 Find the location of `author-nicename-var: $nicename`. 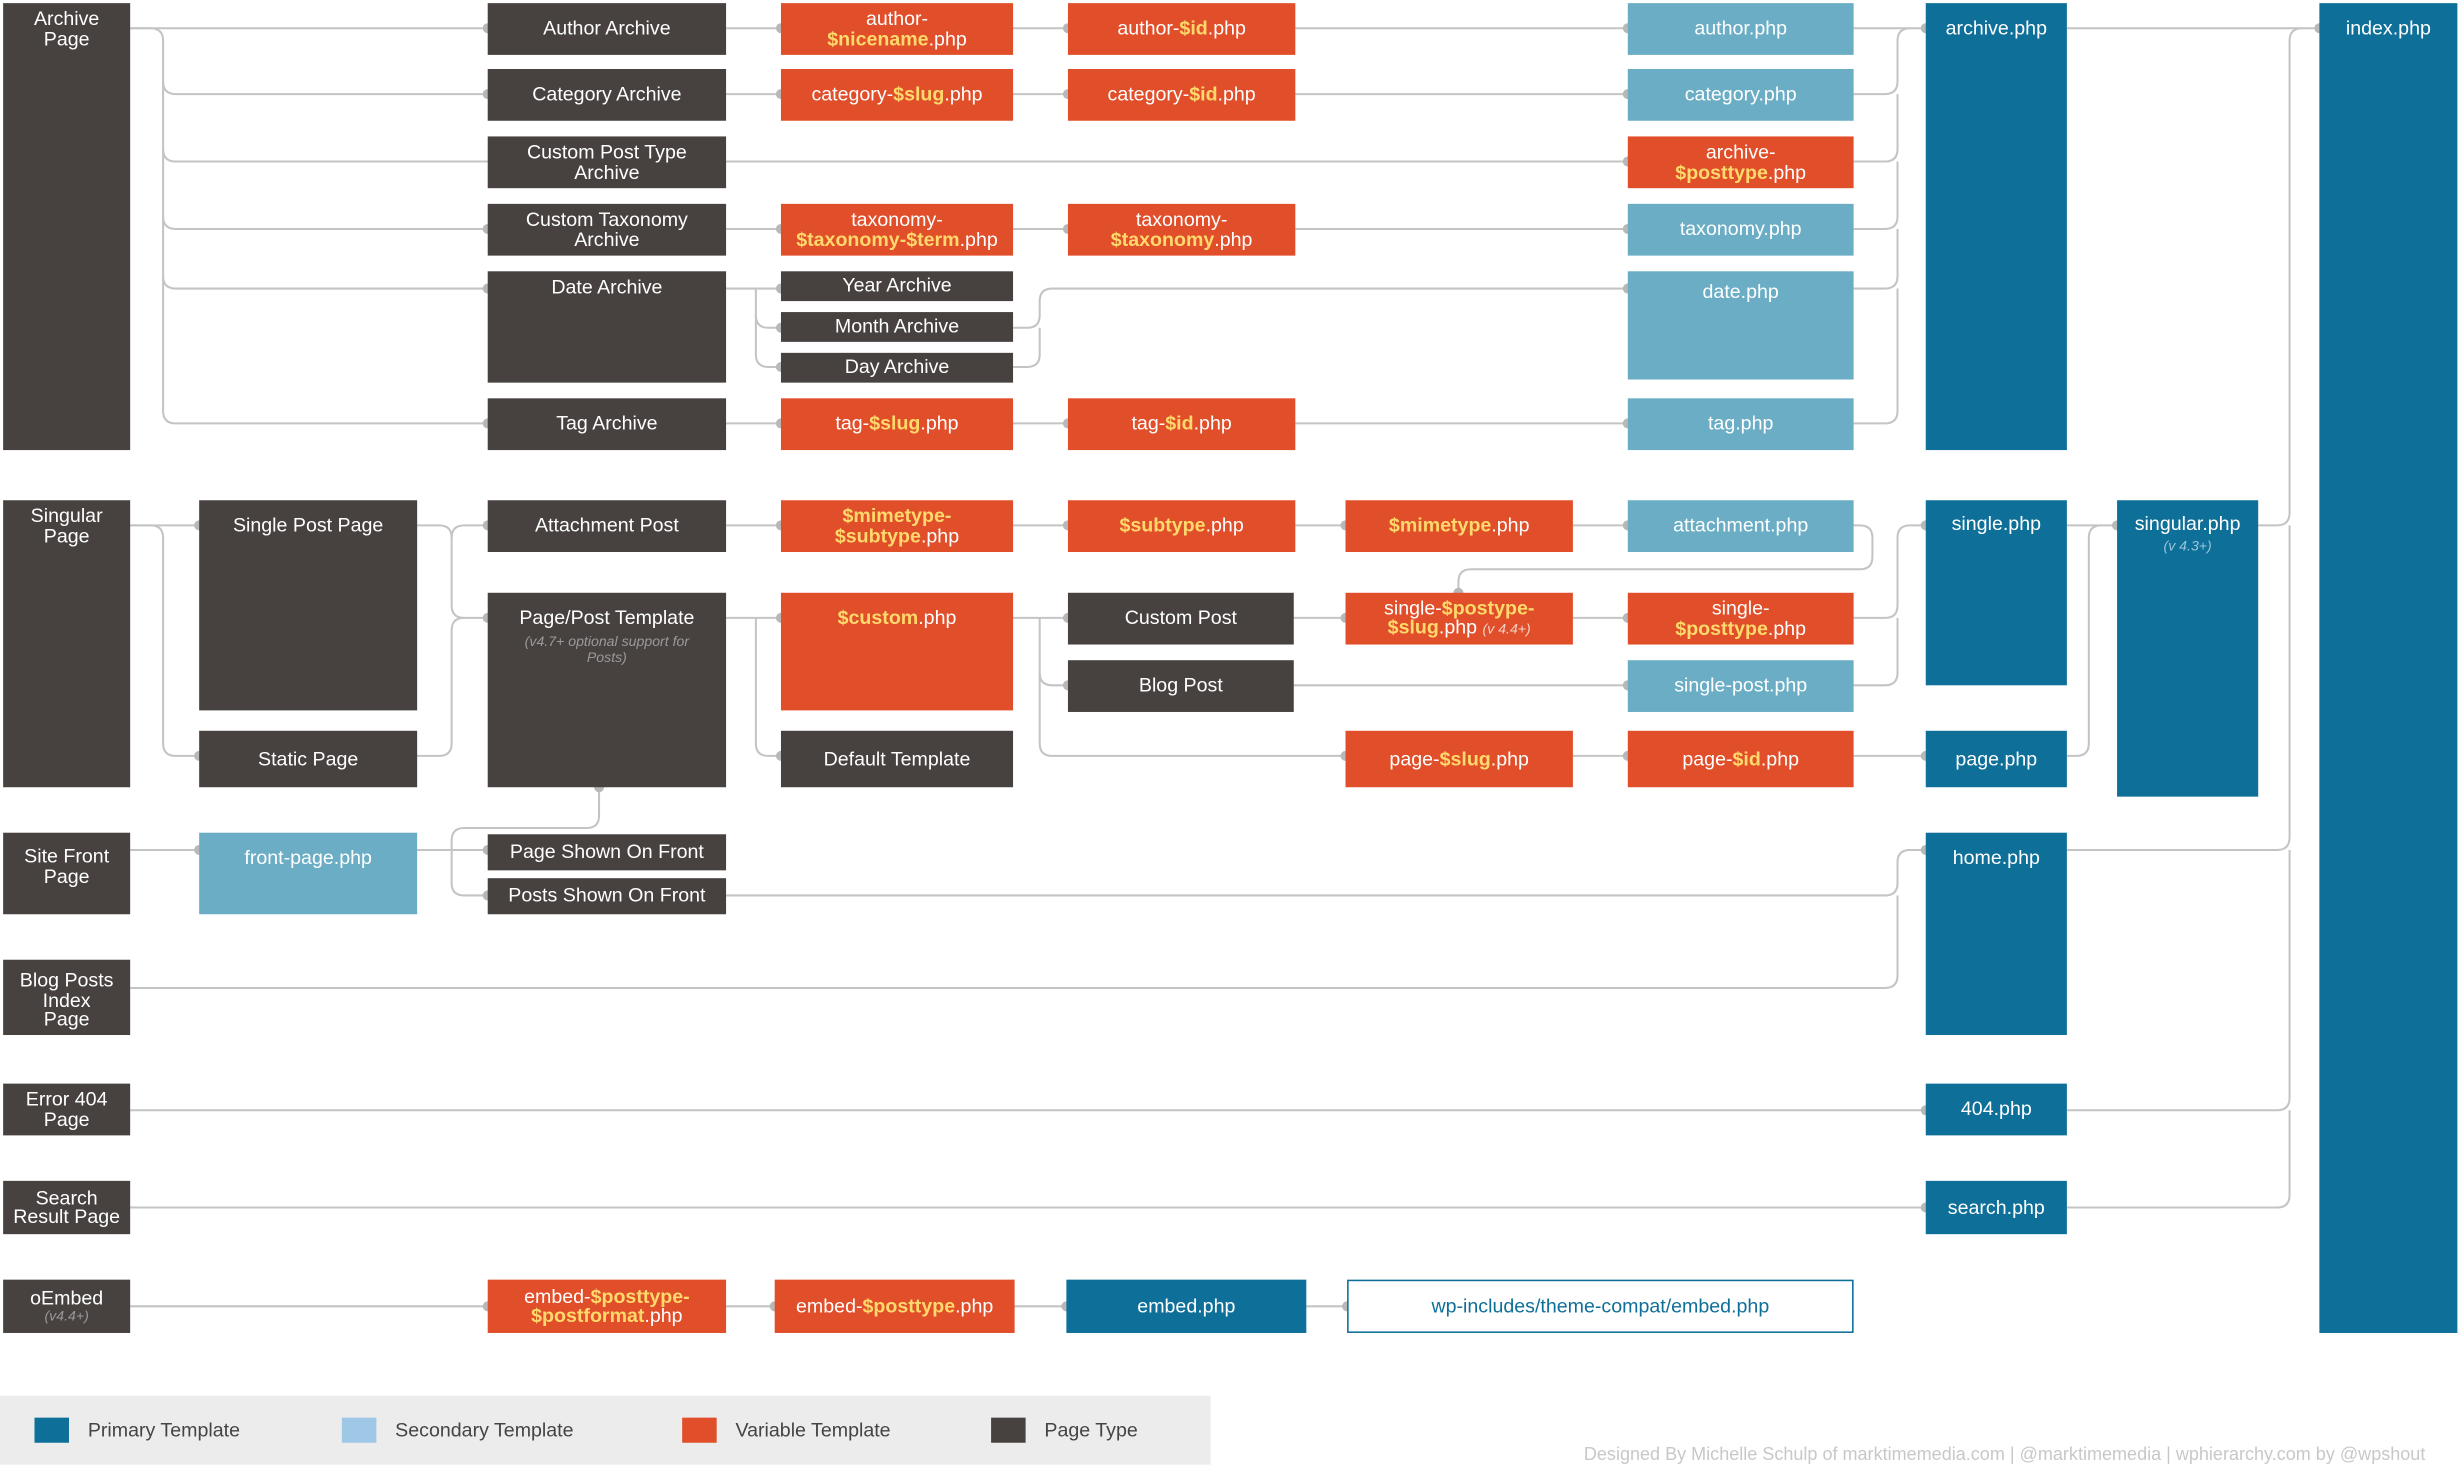

author-nicename-var: $nicename is located at coordinates (878, 38).